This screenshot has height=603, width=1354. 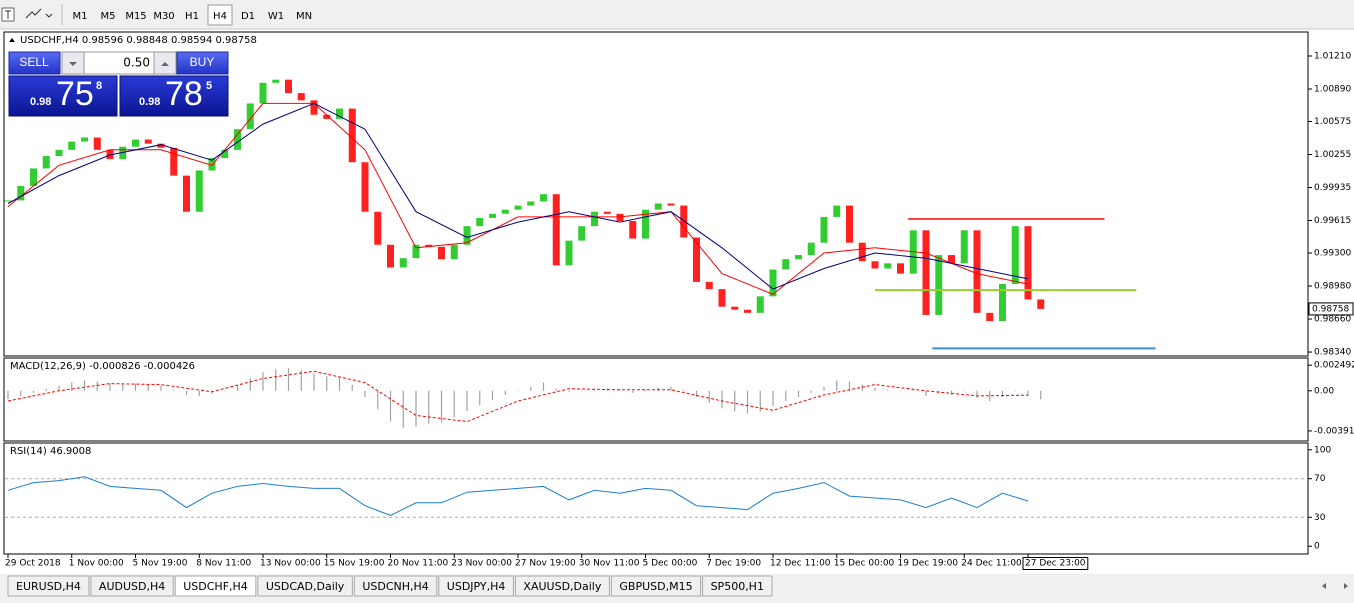 What do you see at coordinates (80, 16) in the screenshot?
I see `timeframe-button: M1` at bounding box center [80, 16].